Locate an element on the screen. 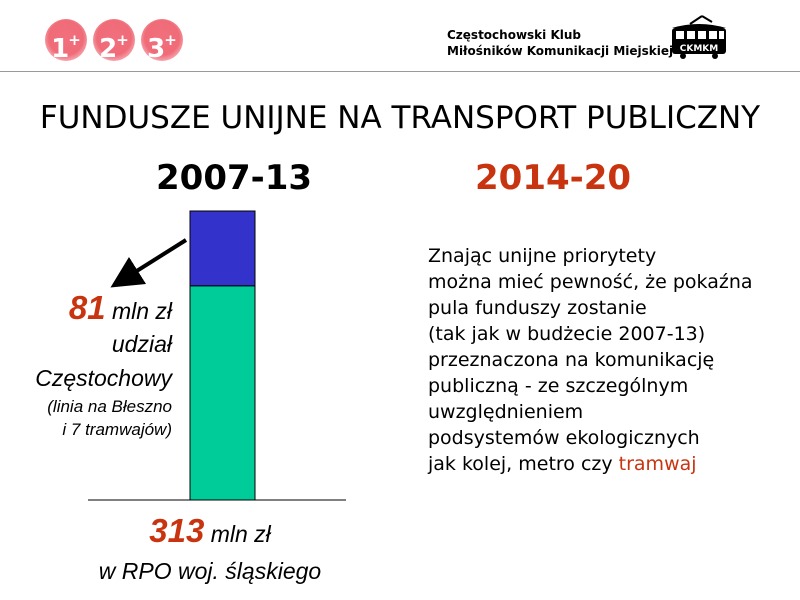  description-line: (tak jak w budżecie 2007-13) is located at coordinates (567, 334).